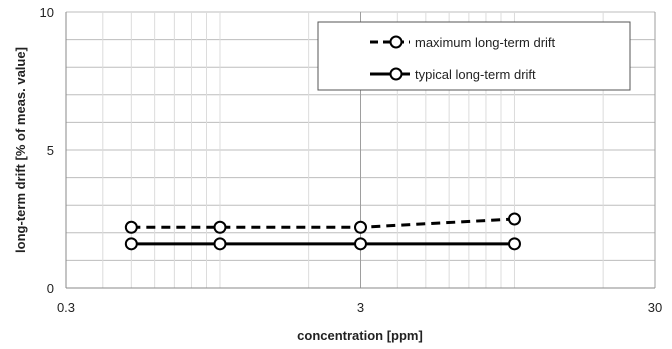  Describe the element at coordinates (322, 231) in the screenshot. I see `data-series` at that location.